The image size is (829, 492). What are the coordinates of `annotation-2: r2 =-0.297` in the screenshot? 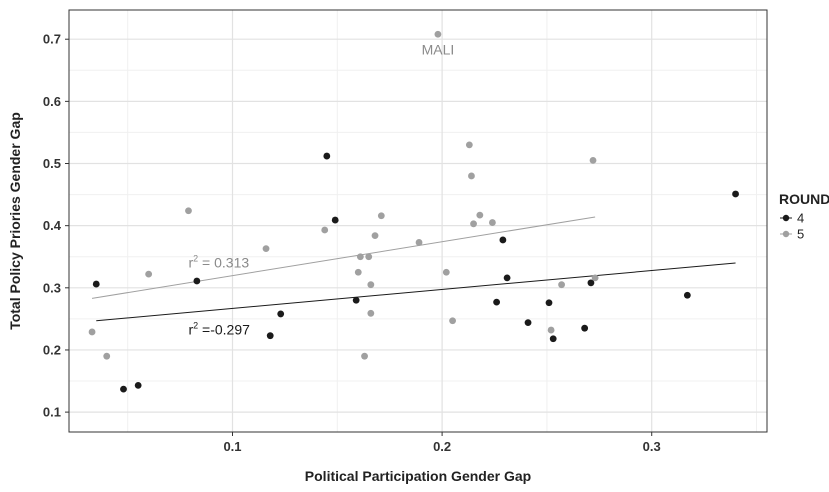 It's located at (219, 328).